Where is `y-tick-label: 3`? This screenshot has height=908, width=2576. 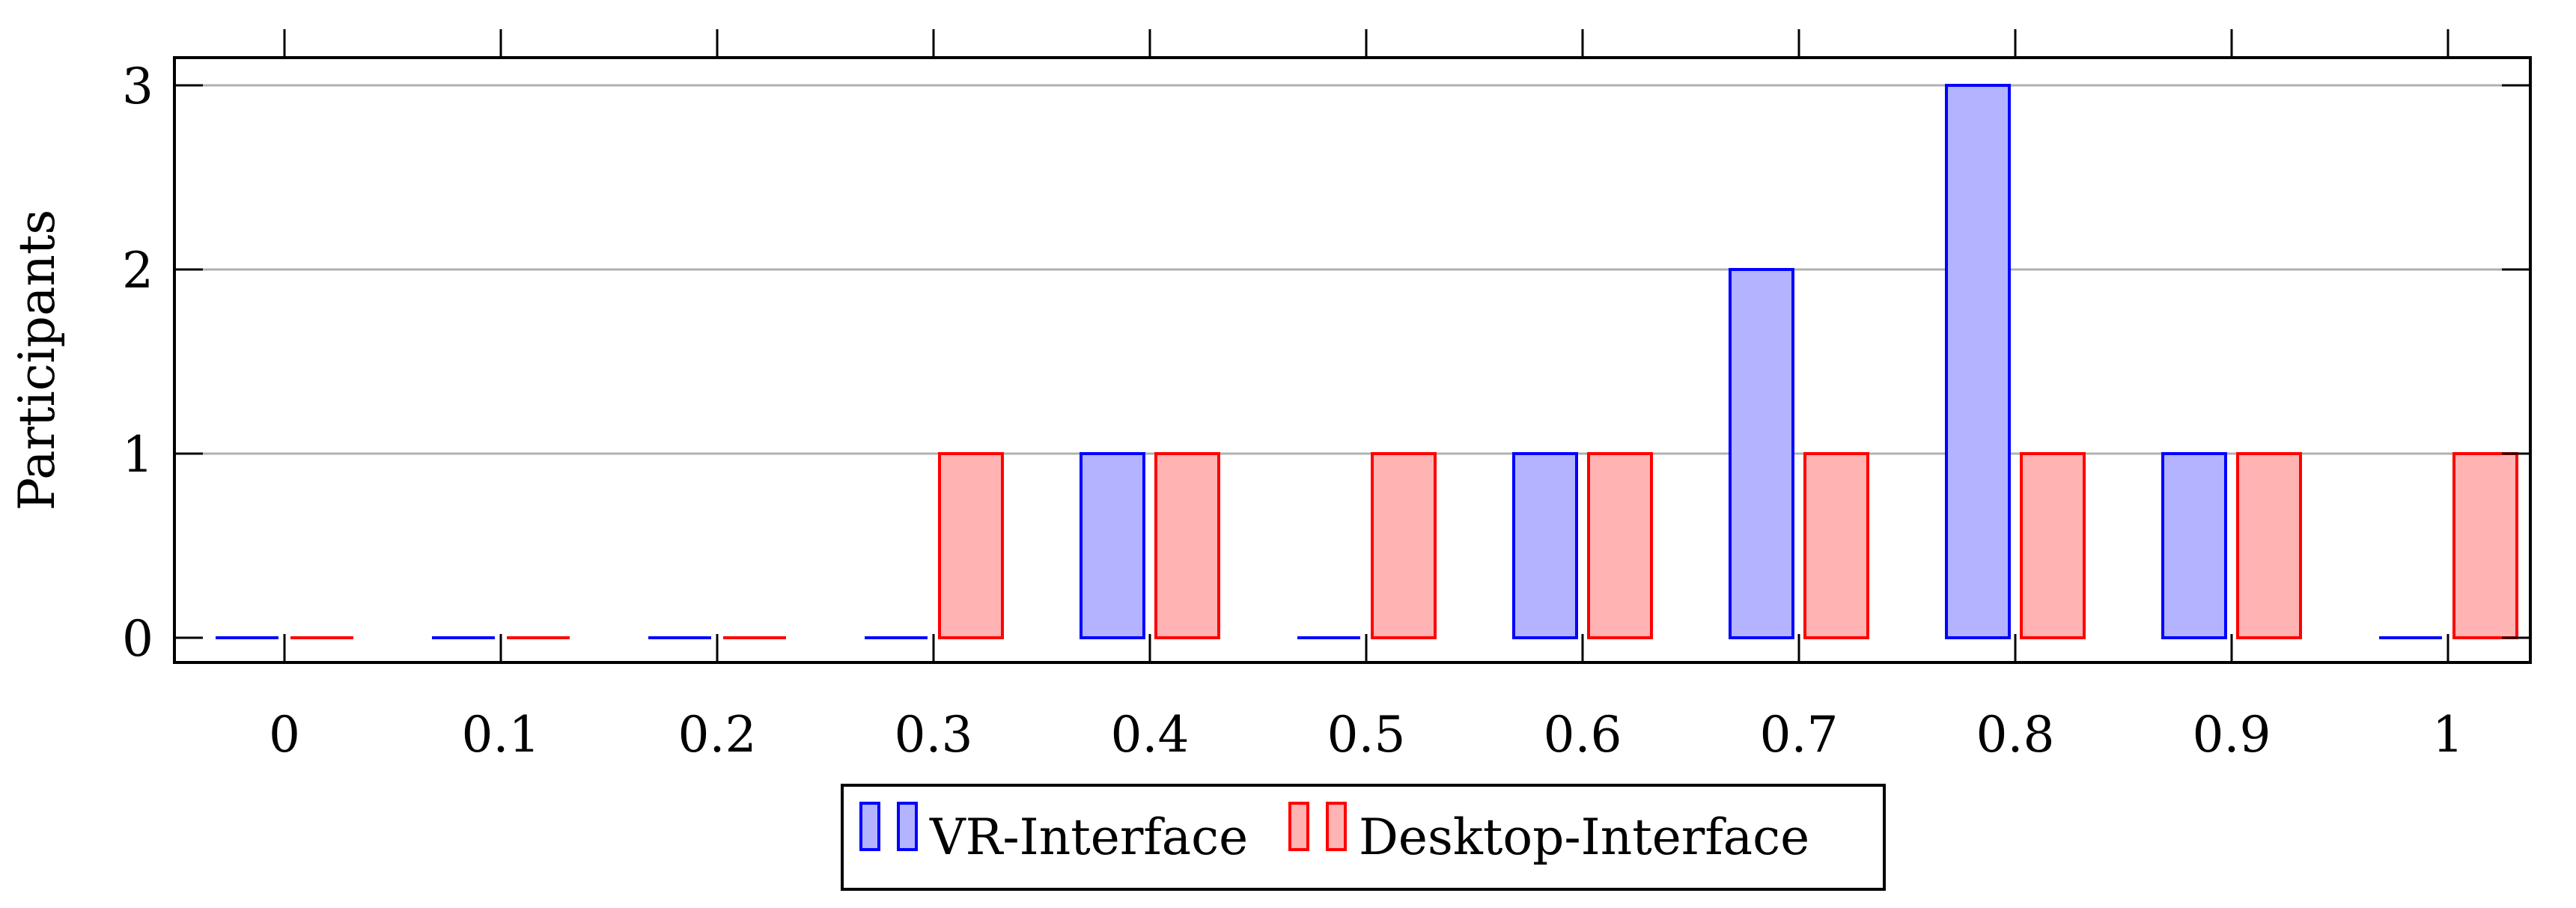 y-tick-label: 3 is located at coordinates (137, 86).